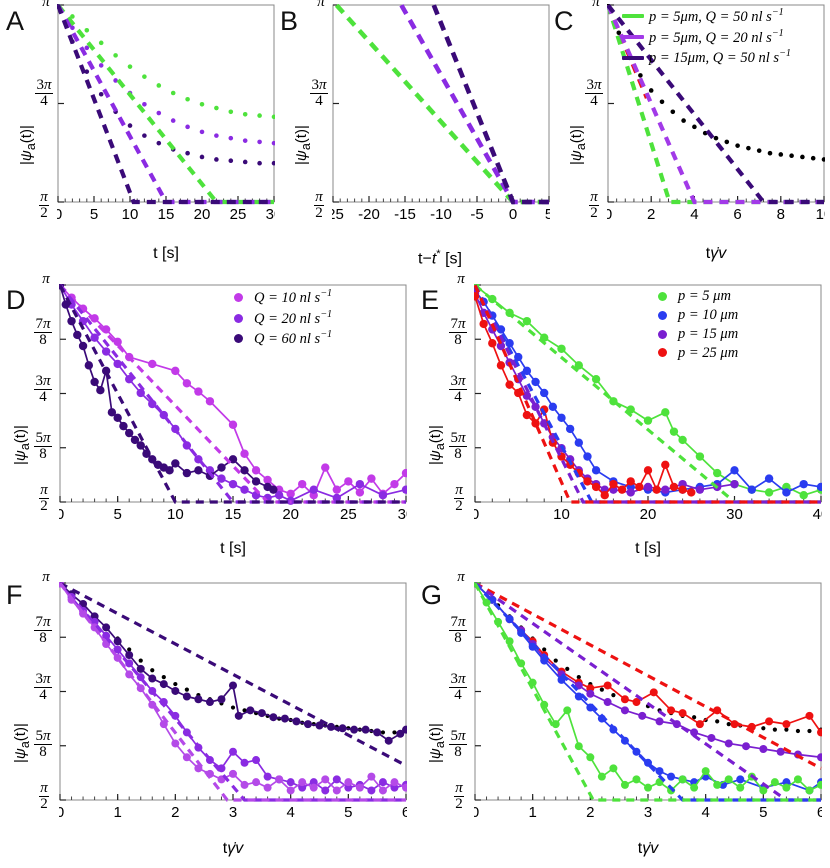 The width and height of the screenshot is (830, 868). Describe the element at coordinates (633, 57) in the screenshot. I see `legend-swatch-darkpurple` at that location.